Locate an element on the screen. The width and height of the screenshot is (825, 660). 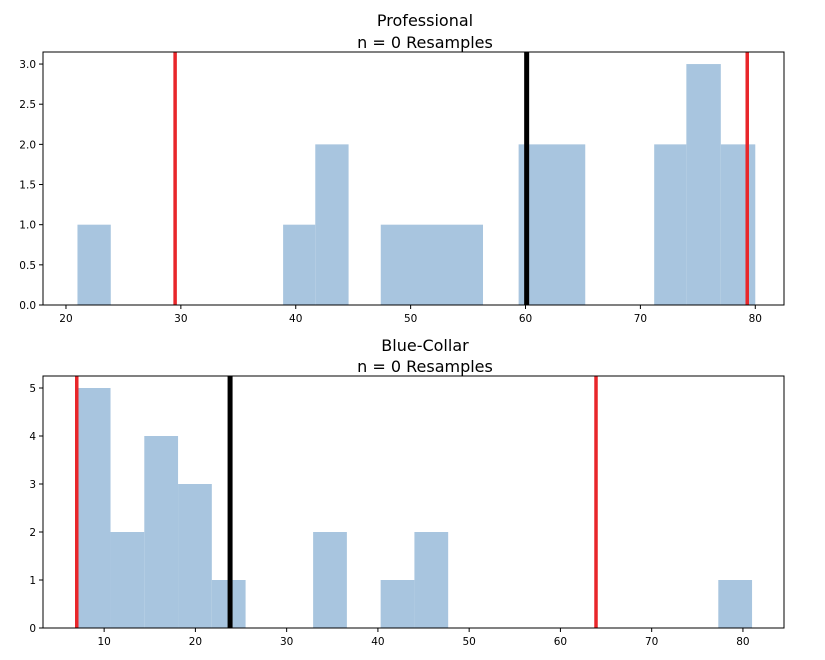
y-tick-label: 0.0 is located at coordinates (27, 306).